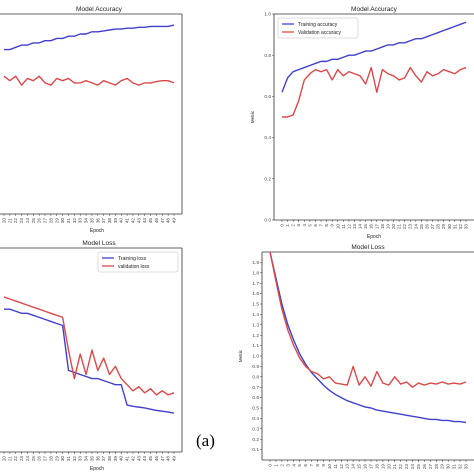  What do you see at coordinates (270, 465) in the screenshot?
I see `x-tick-label: 0` at bounding box center [270, 465].